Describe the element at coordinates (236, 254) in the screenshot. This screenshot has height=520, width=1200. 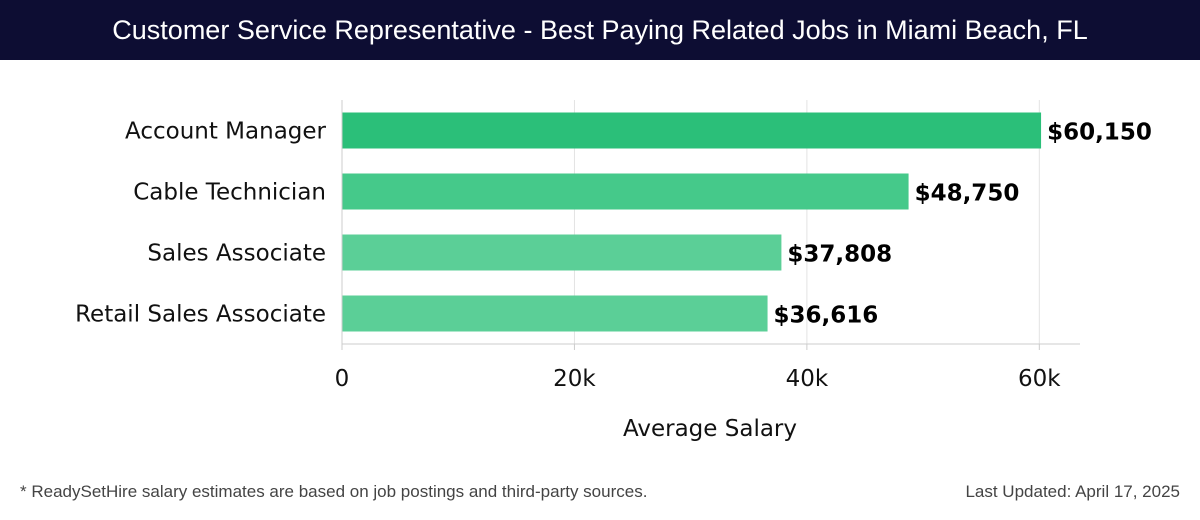
I see `category-label: Sales Associate` at that location.